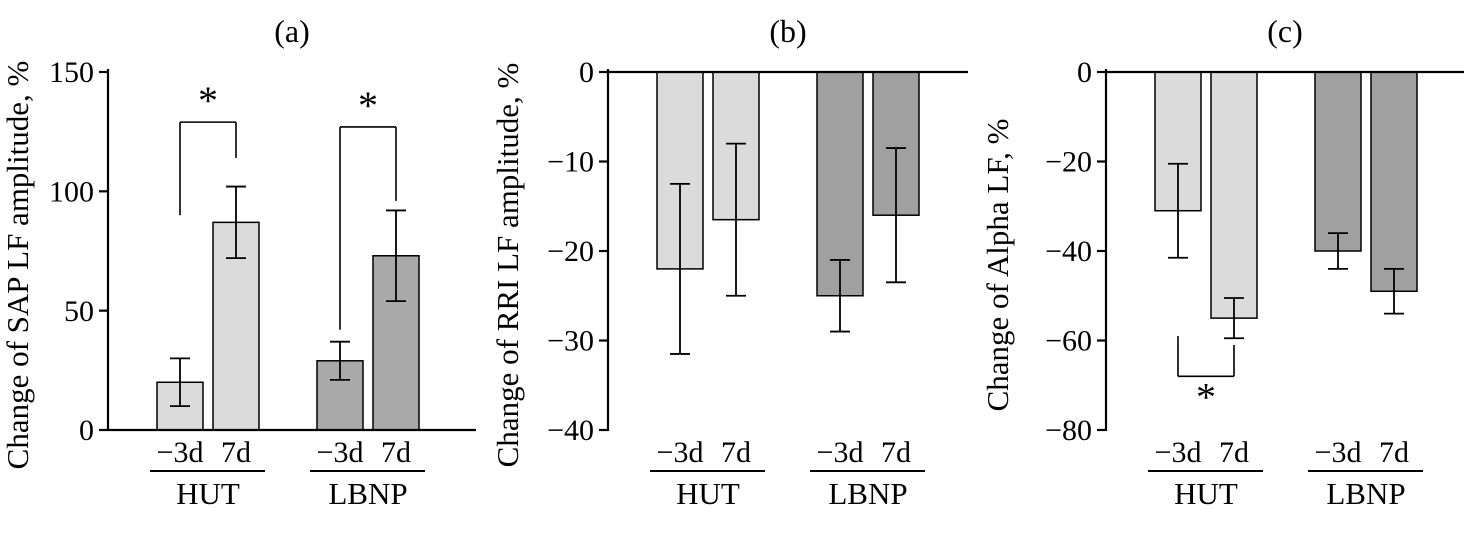 This screenshot has width=1471, height=545. I want to click on y-tick-label: −30, so click(570, 341).